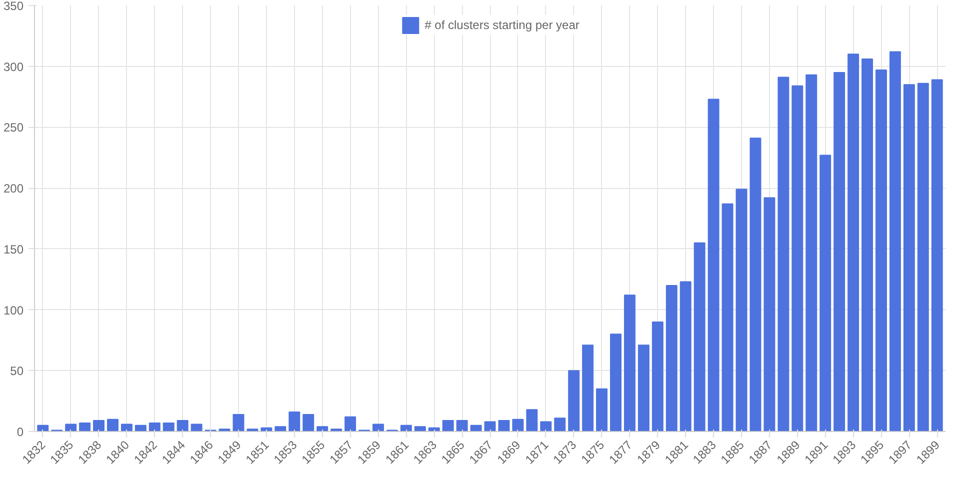 The height and width of the screenshot is (478, 959). What do you see at coordinates (17, 371) in the screenshot?
I see `y-tick-label: 50` at bounding box center [17, 371].